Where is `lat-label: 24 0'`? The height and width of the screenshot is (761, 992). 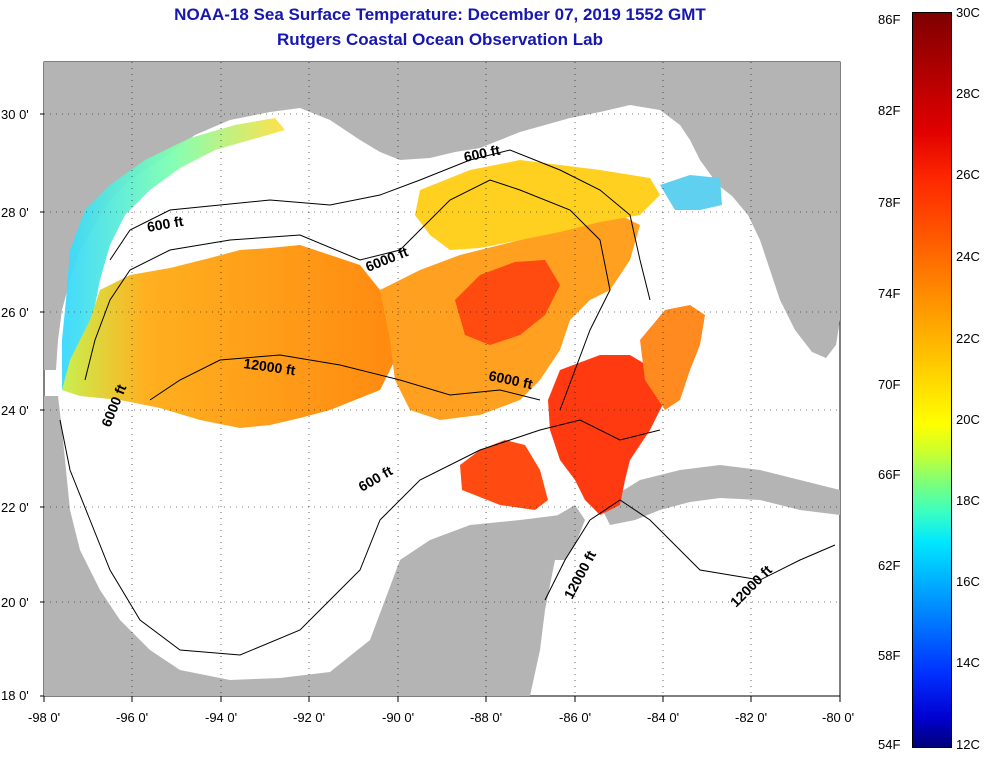
lat-label: 24 0' is located at coordinates (15, 410).